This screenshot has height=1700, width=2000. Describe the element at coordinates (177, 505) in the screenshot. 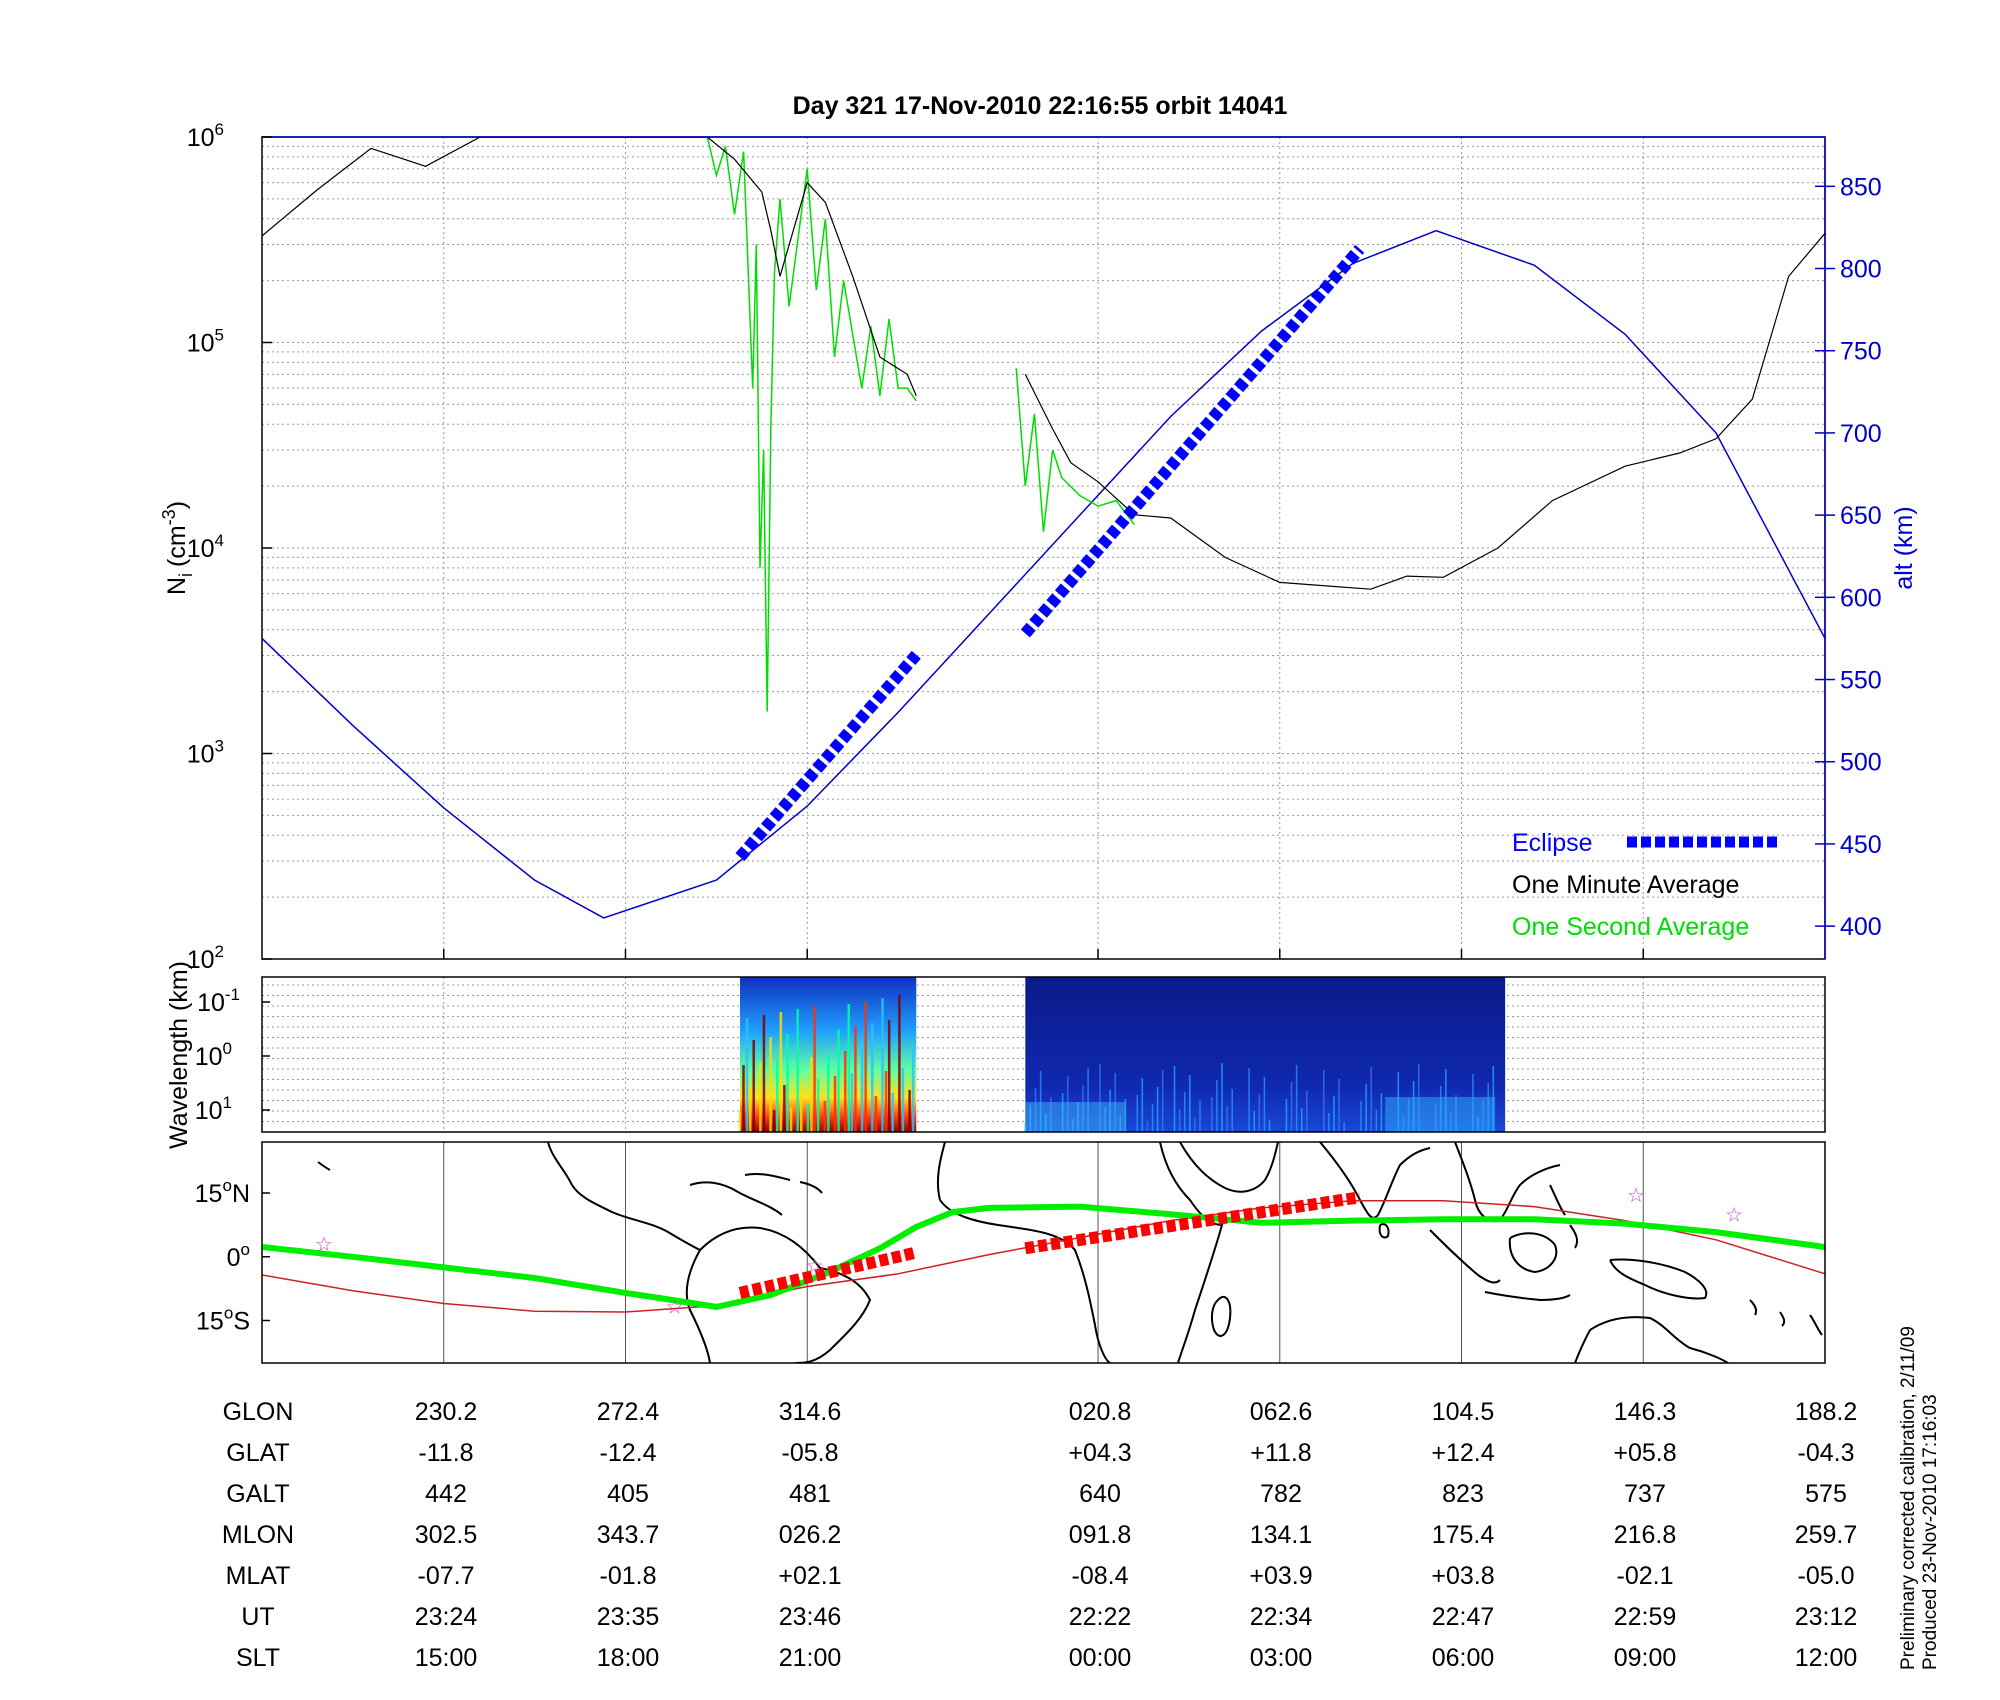

I see `ylabel-close: )` at that location.